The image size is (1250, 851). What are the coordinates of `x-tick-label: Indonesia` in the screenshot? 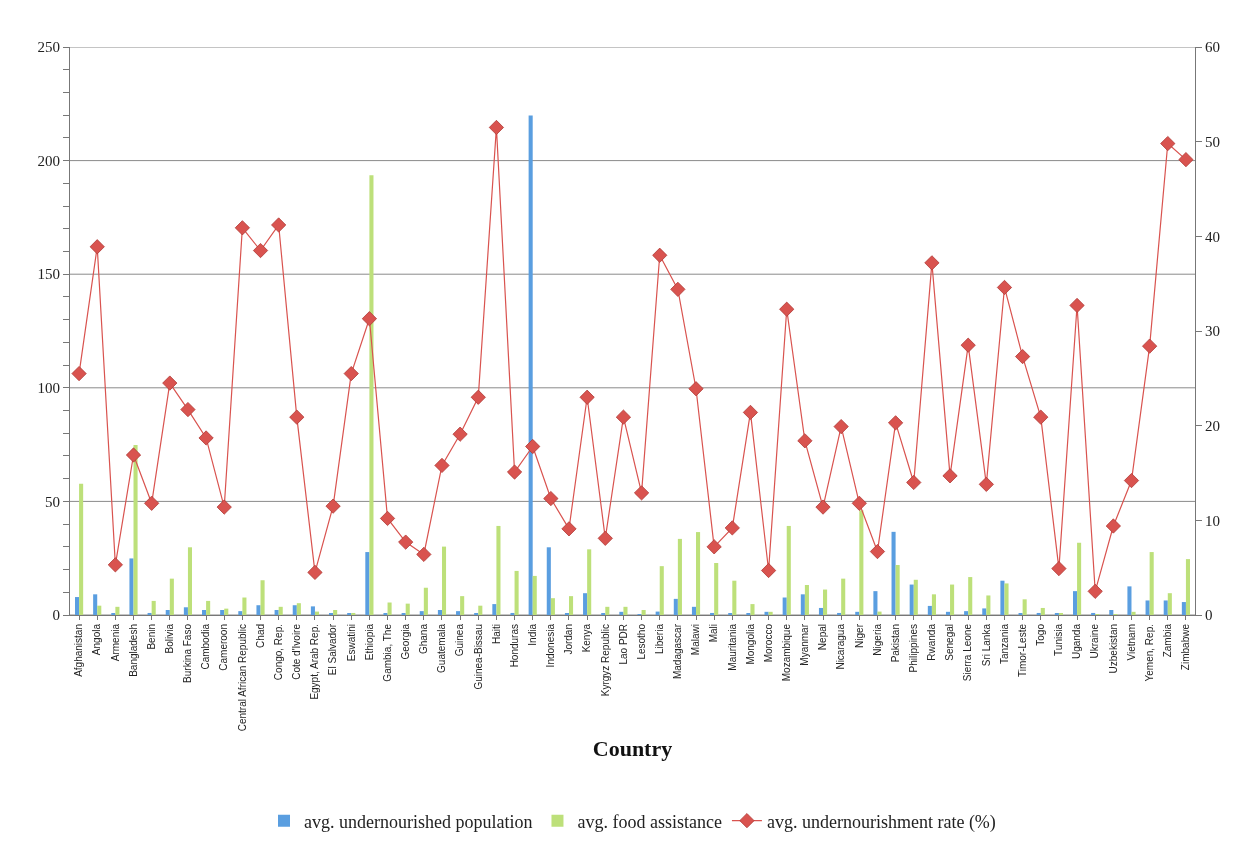 It's located at (551, 645).